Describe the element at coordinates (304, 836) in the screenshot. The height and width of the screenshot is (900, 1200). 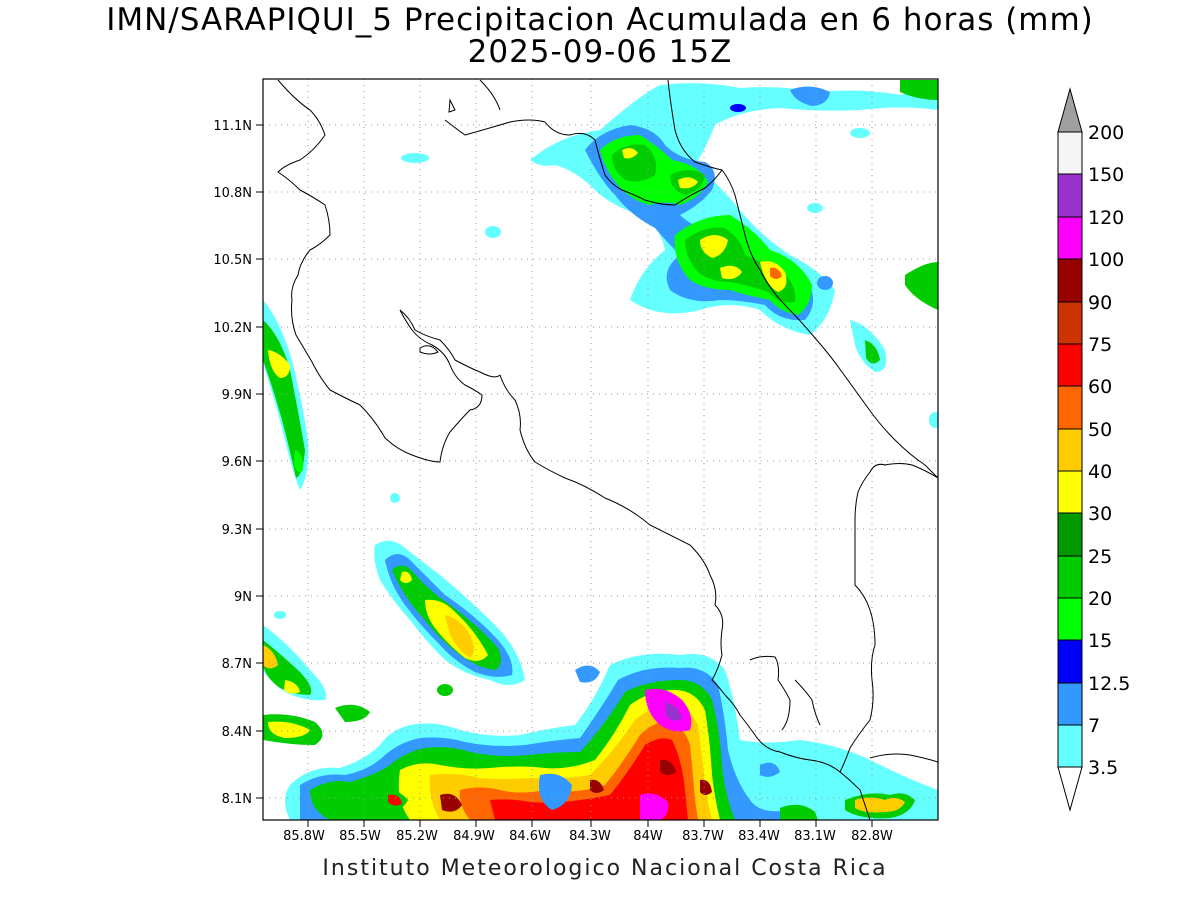
I see `lon-tick-label: 85.8W` at that location.